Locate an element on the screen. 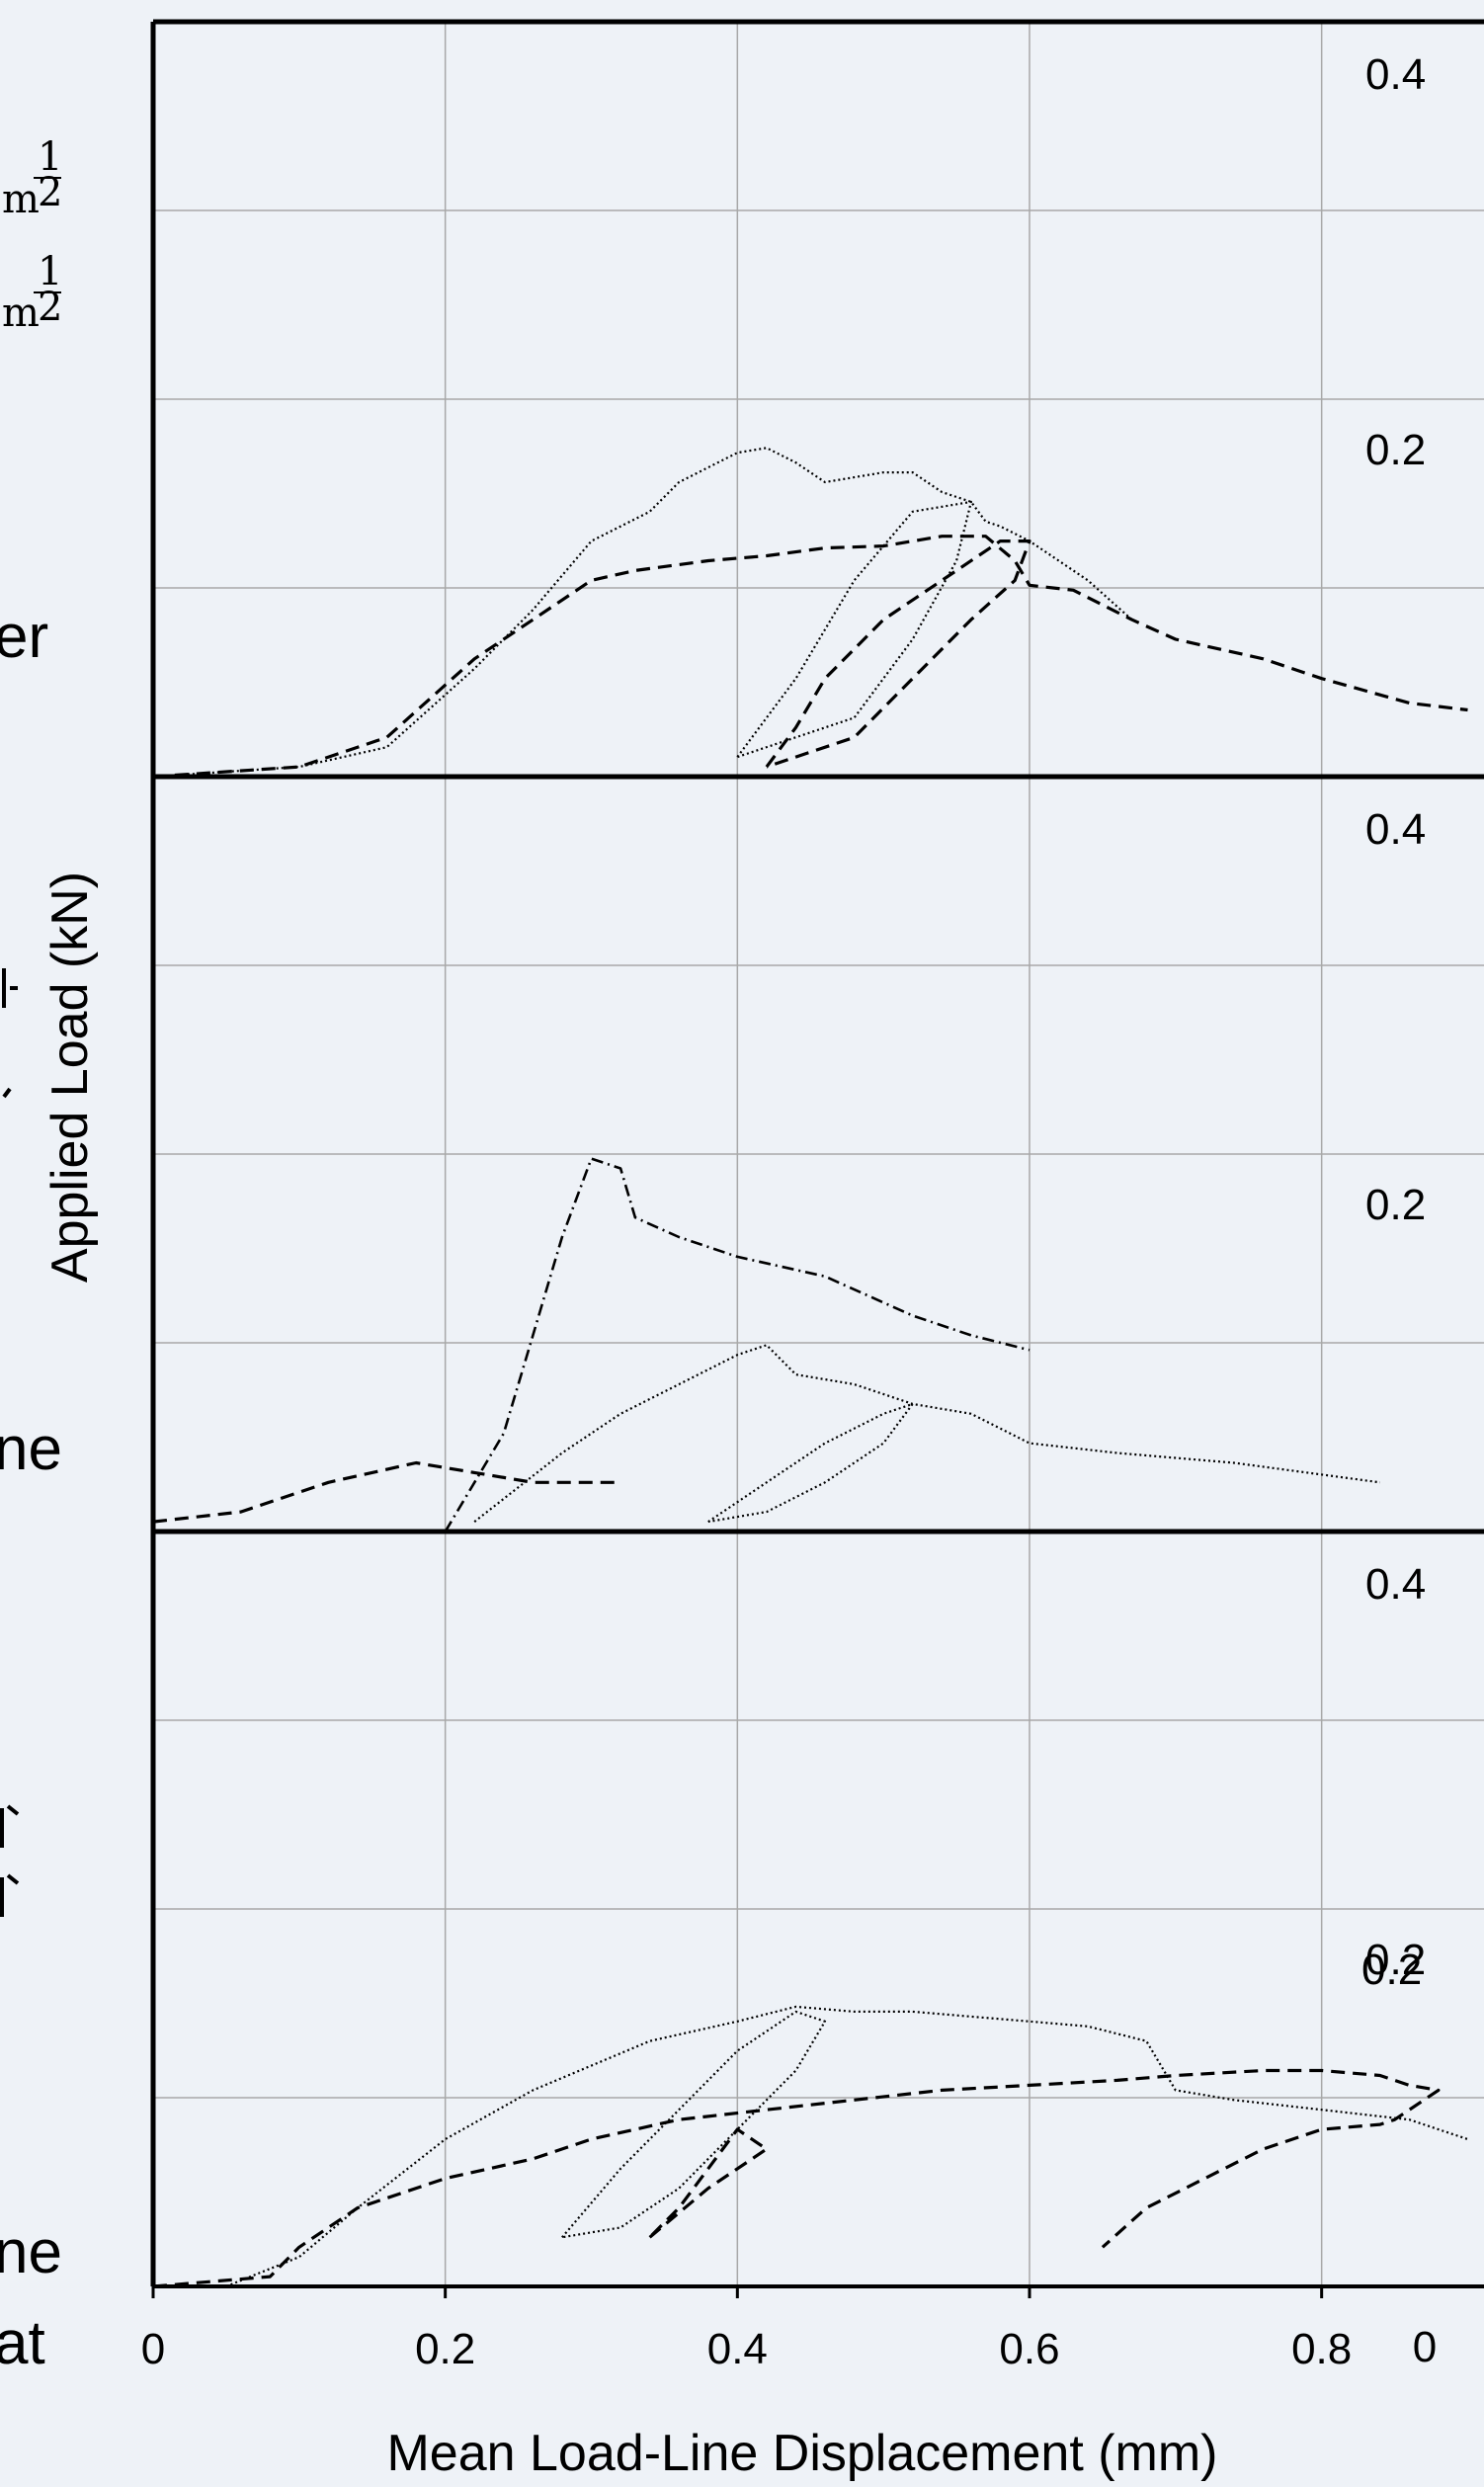 The image size is (1484, 2487). y-tick-label-panel1-1: 0.4 is located at coordinates (1395, 74).